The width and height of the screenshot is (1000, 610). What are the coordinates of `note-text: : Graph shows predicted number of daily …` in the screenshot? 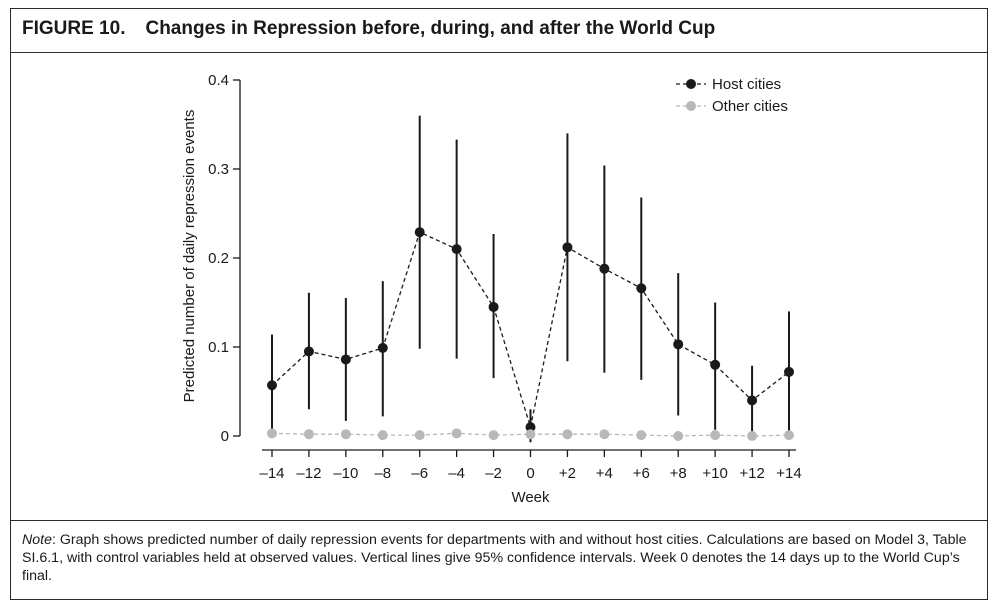 It's located at (494, 558).